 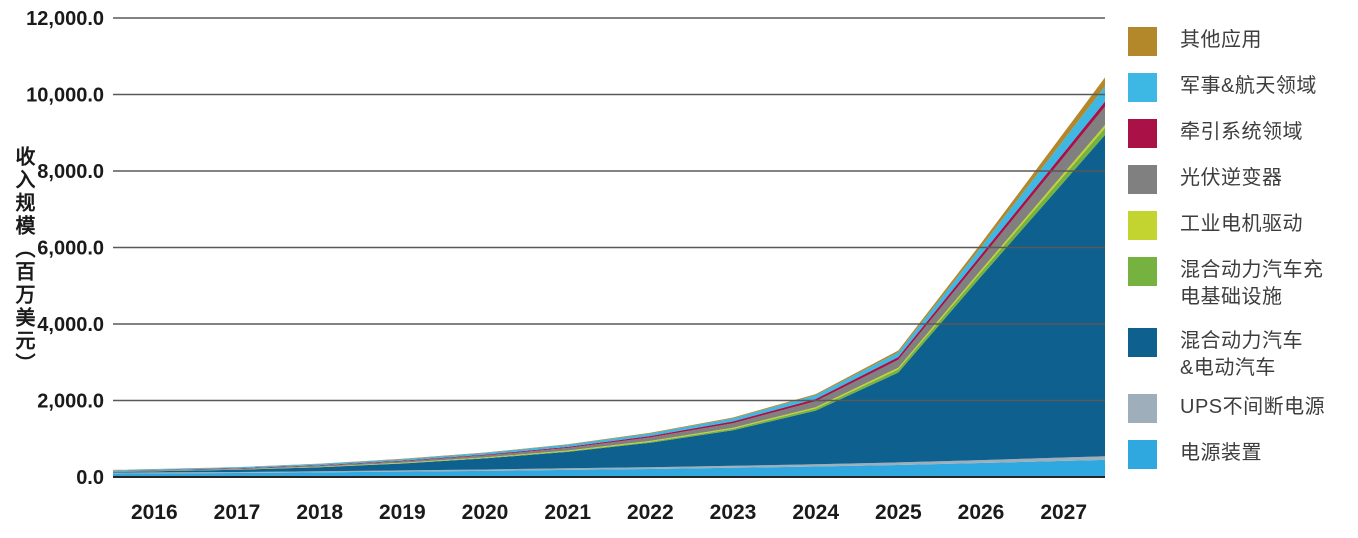 I want to click on legend-label: UPS不间断电源, so click(x=1253, y=407).